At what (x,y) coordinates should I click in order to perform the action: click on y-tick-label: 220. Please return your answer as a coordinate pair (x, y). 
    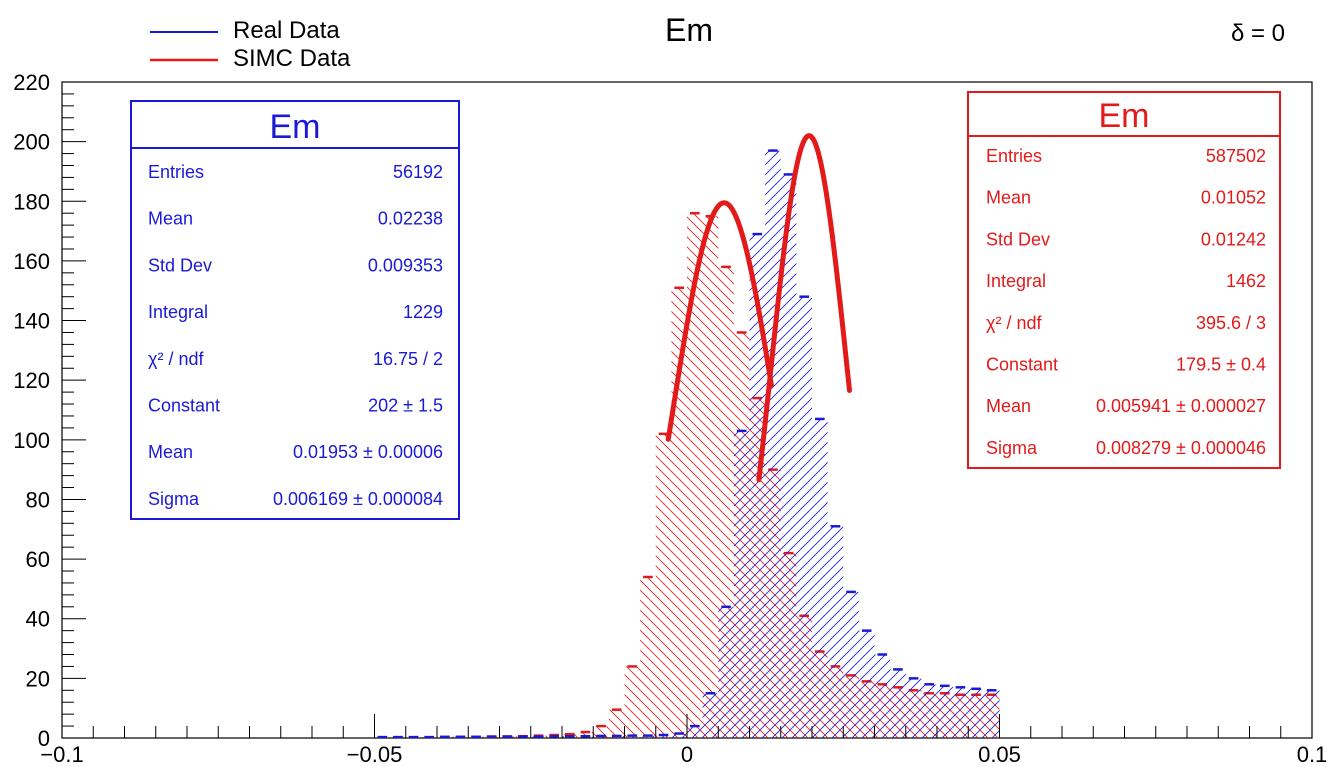
    Looking at the image, I should click on (31, 82).